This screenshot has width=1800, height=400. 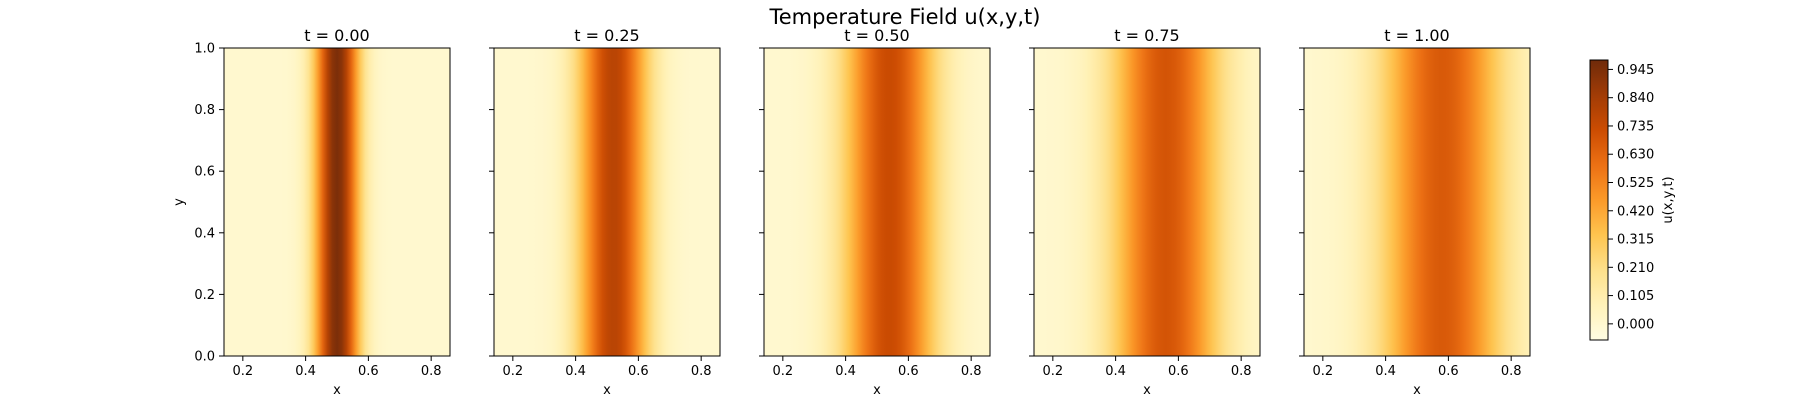 What do you see at coordinates (1635, 98) in the screenshot?
I see `colorbar-tick-label: 0.840` at bounding box center [1635, 98].